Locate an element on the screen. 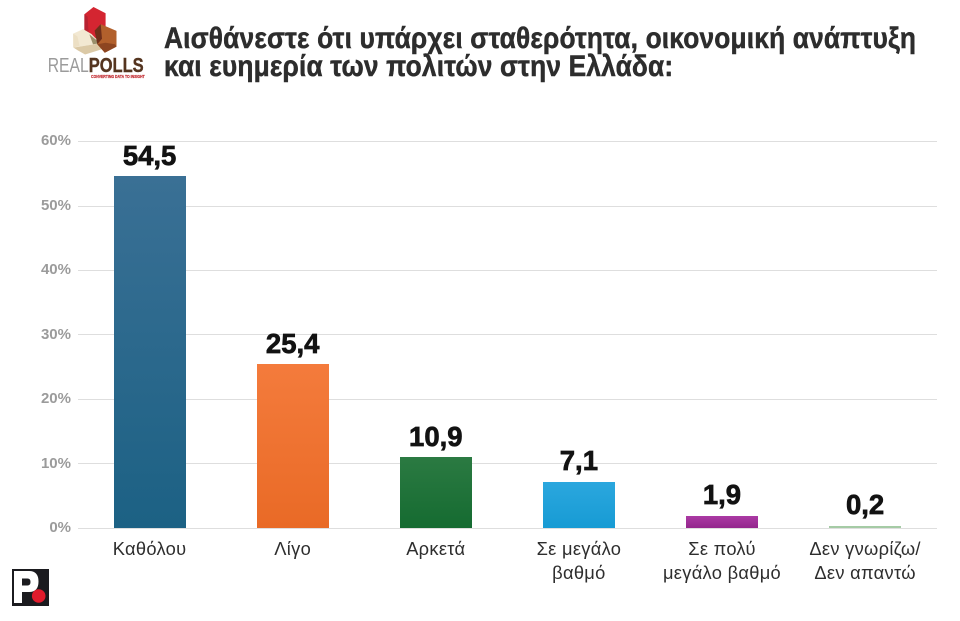  svg-text: REAL is located at coordinates (68, 65).